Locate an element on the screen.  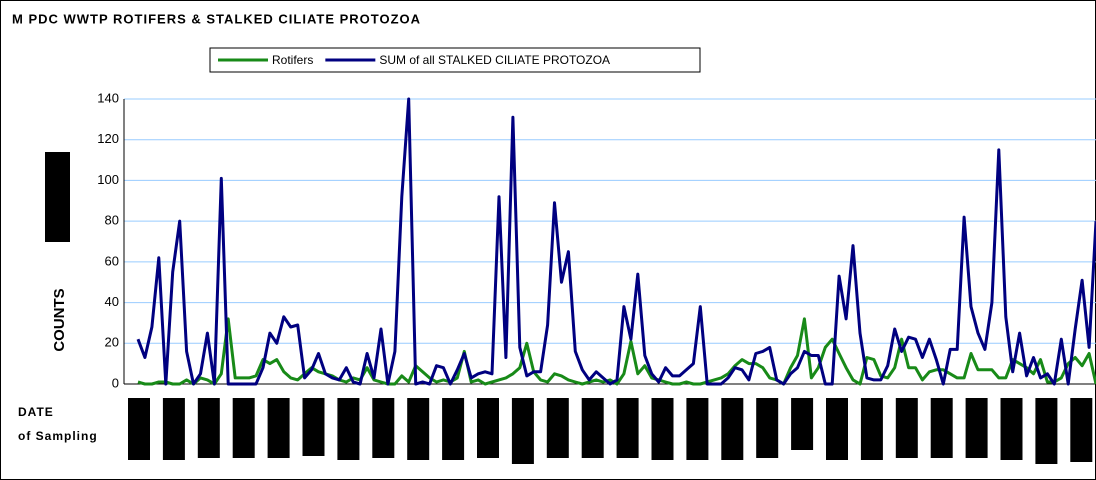
y-tick-label: 80 is located at coordinates (112, 220).